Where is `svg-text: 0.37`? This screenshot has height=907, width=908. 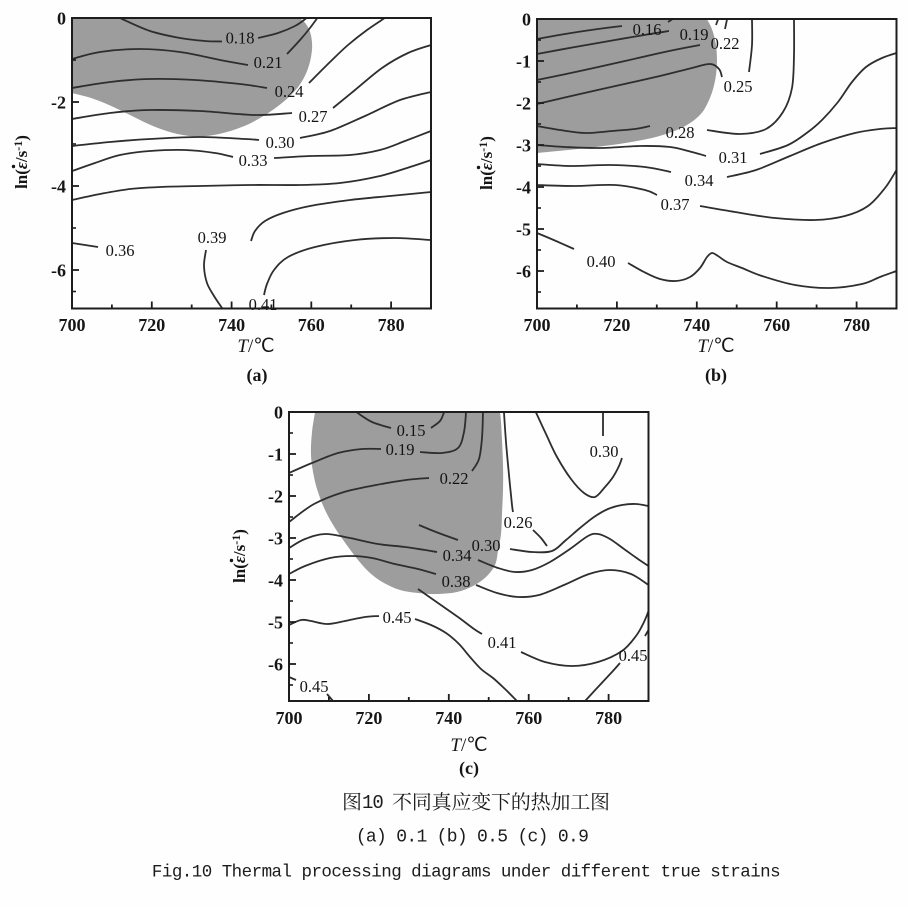 svg-text: 0.37 is located at coordinates (675, 204).